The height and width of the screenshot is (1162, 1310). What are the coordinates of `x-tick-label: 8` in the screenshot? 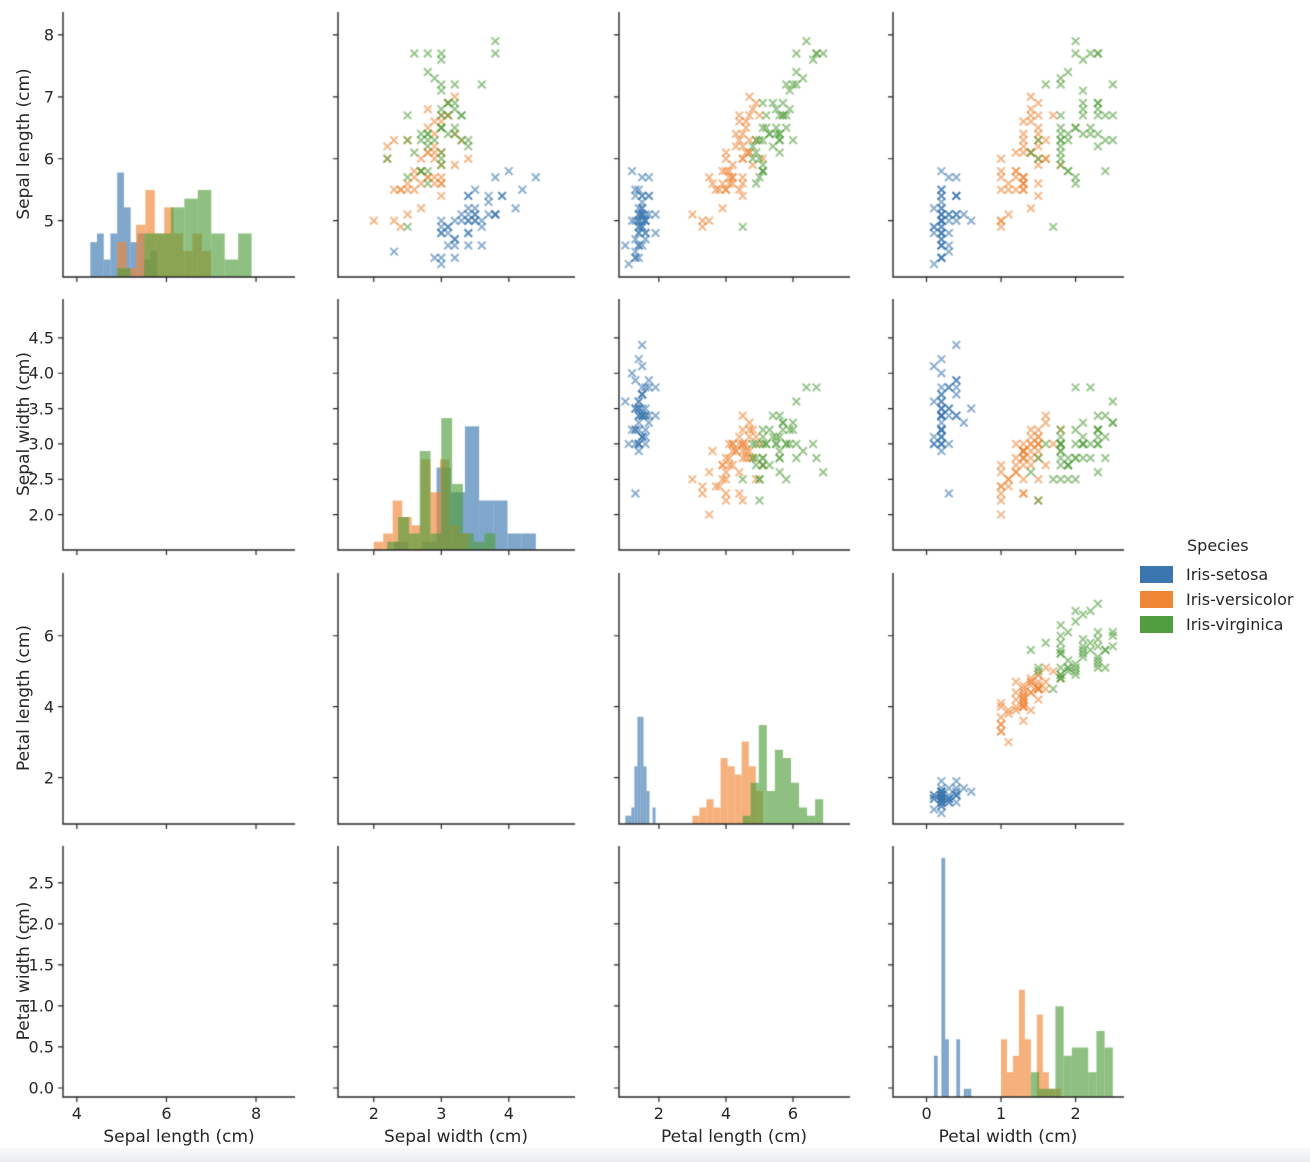 It's located at (256, 1113).